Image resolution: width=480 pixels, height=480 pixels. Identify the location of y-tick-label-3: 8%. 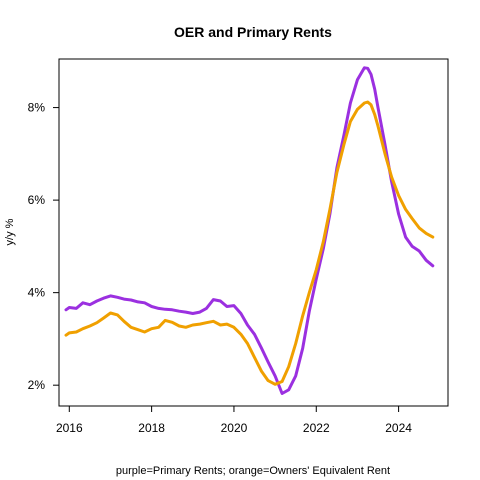
(37, 108).